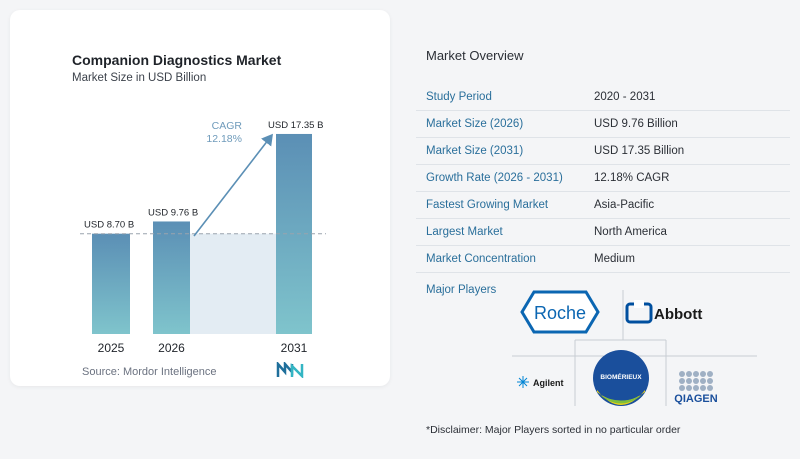  I want to click on svg-text: QIAGEN, so click(695, 399).